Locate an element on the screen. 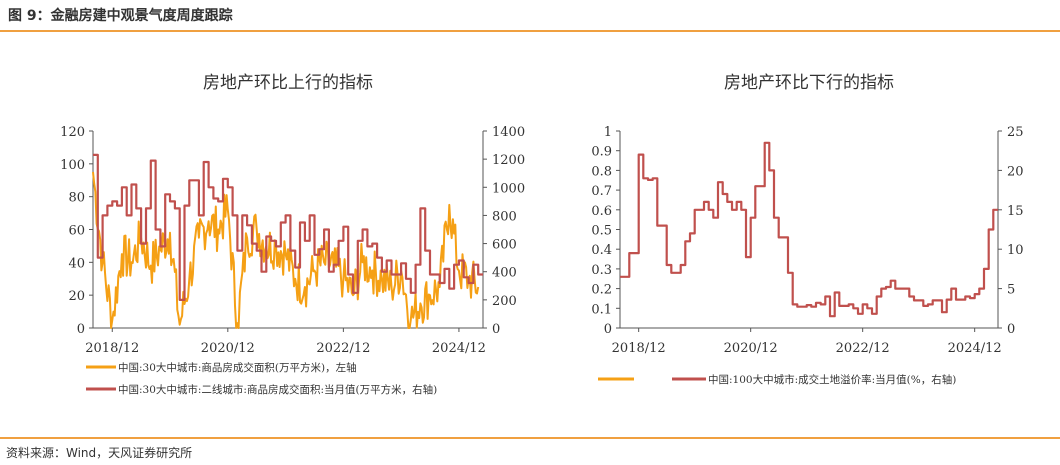 This screenshot has width=1060, height=465. left-tick-label: 80 is located at coordinates (76, 198).